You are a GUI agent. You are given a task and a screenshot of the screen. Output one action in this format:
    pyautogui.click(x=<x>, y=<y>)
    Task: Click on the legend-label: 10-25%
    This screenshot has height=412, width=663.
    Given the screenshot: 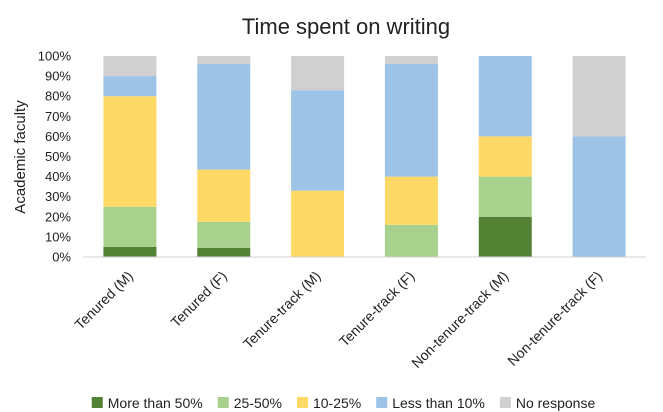 What is the action you would take?
    pyautogui.click(x=337, y=403)
    